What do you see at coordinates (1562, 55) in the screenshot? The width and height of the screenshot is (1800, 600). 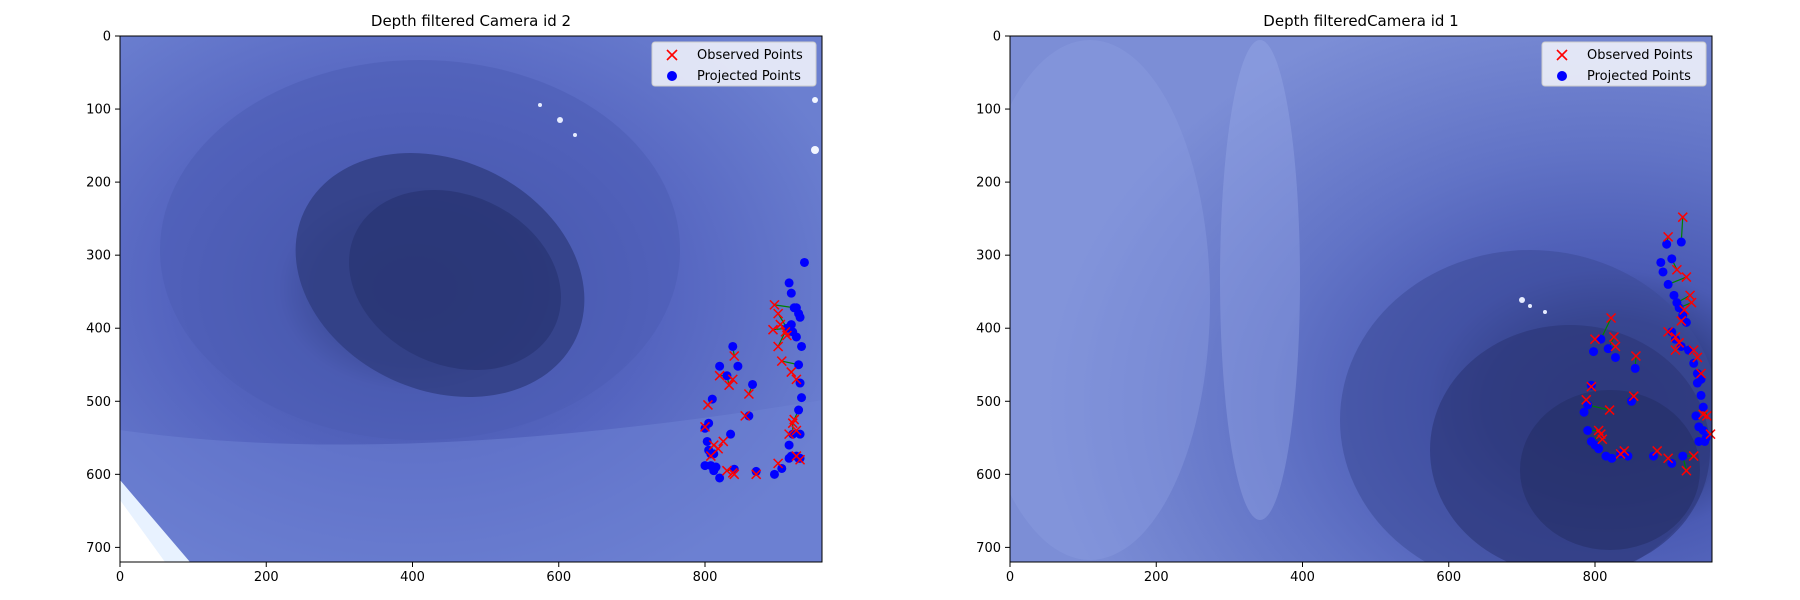 I see `legend-observed-marker` at bounding box center [1562, 55].